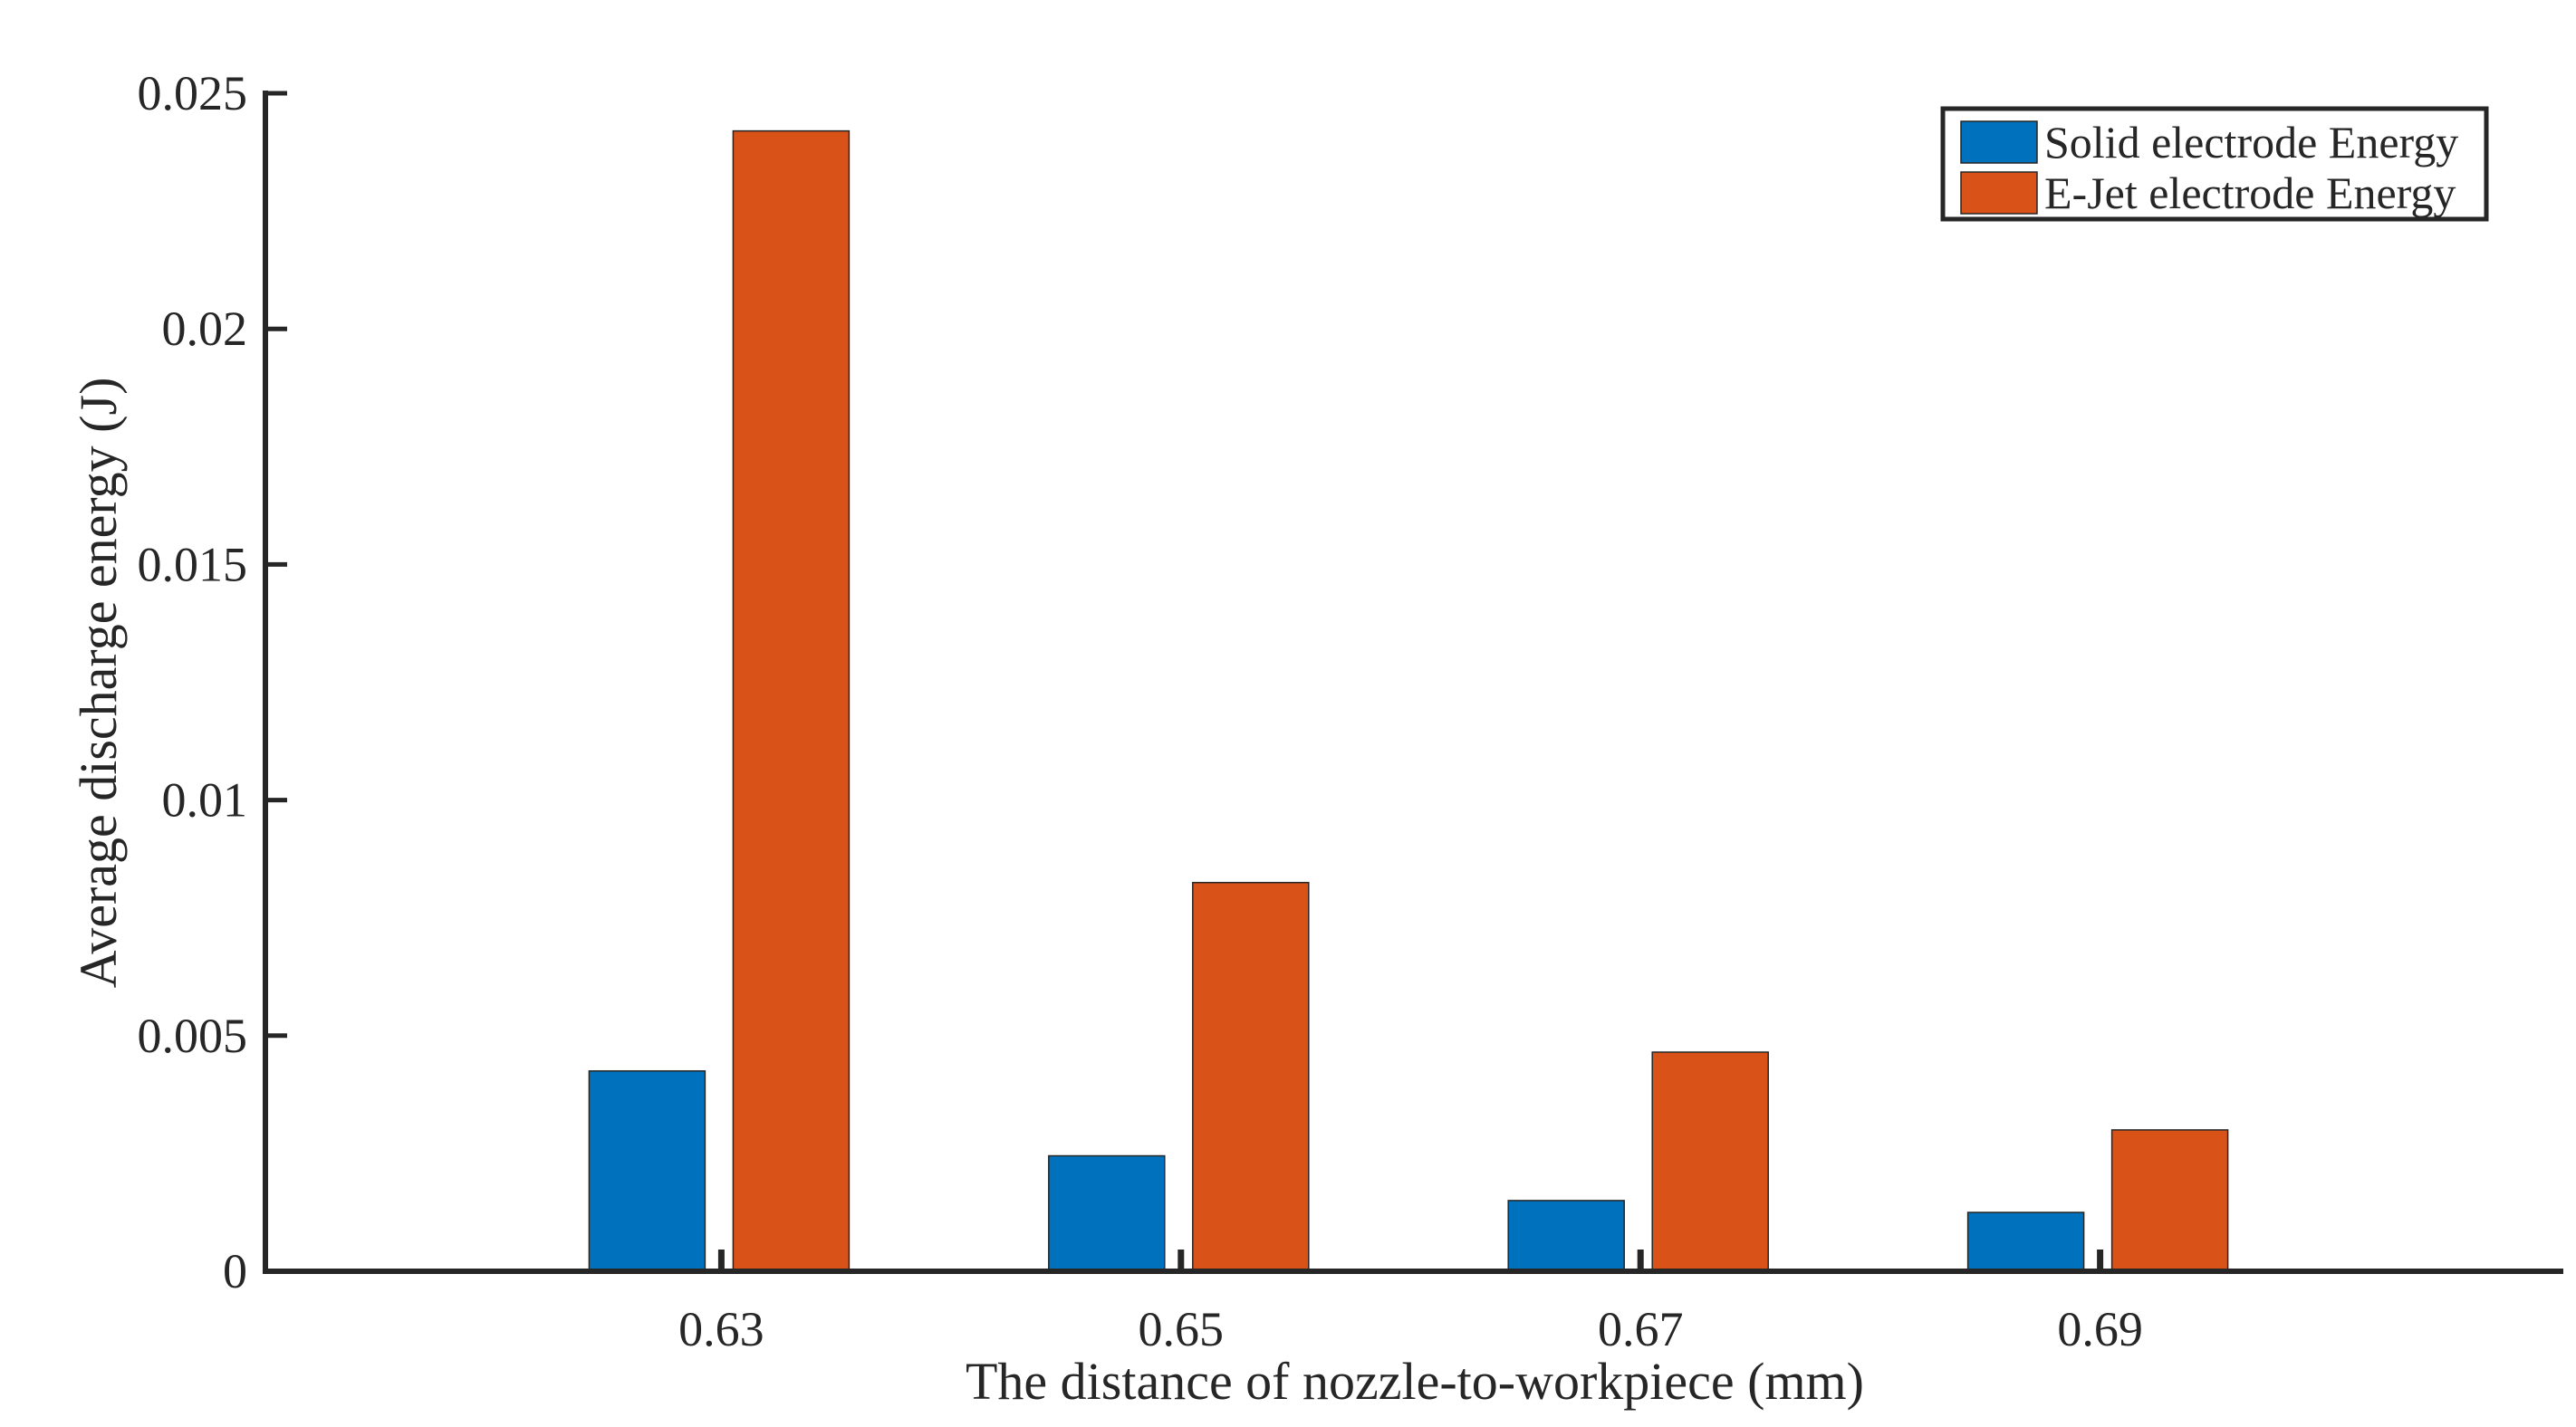  Describe the element at coordinates (1710, 1161) in the screenshot. I see `bar-ejet-0.67` at that location.